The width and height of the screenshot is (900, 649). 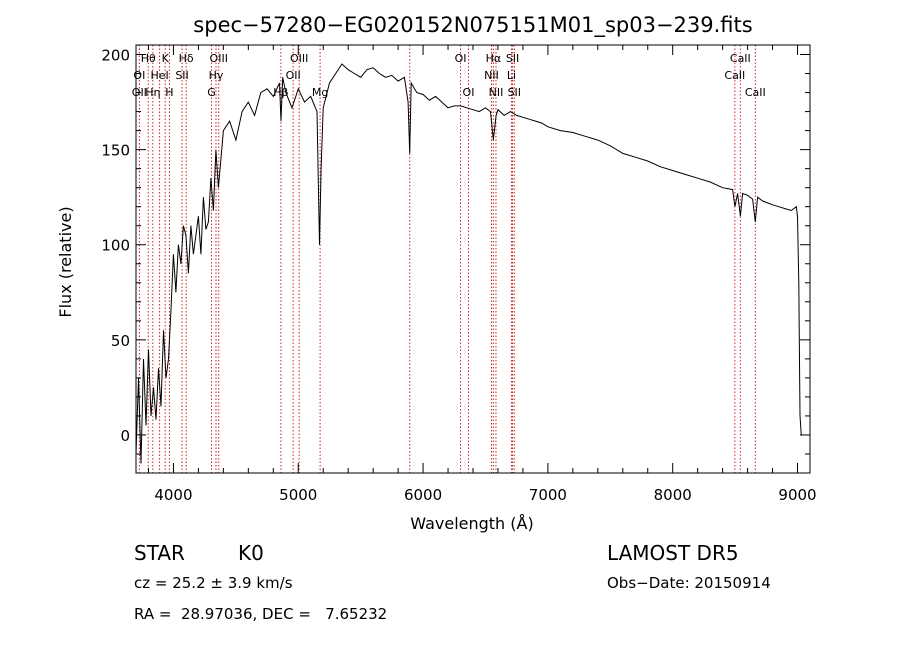 What do you see at coordinates (65, 261) in the screenshot?
I see `y-axis-label: Flux (relative)` at bounding box center [65, 261].